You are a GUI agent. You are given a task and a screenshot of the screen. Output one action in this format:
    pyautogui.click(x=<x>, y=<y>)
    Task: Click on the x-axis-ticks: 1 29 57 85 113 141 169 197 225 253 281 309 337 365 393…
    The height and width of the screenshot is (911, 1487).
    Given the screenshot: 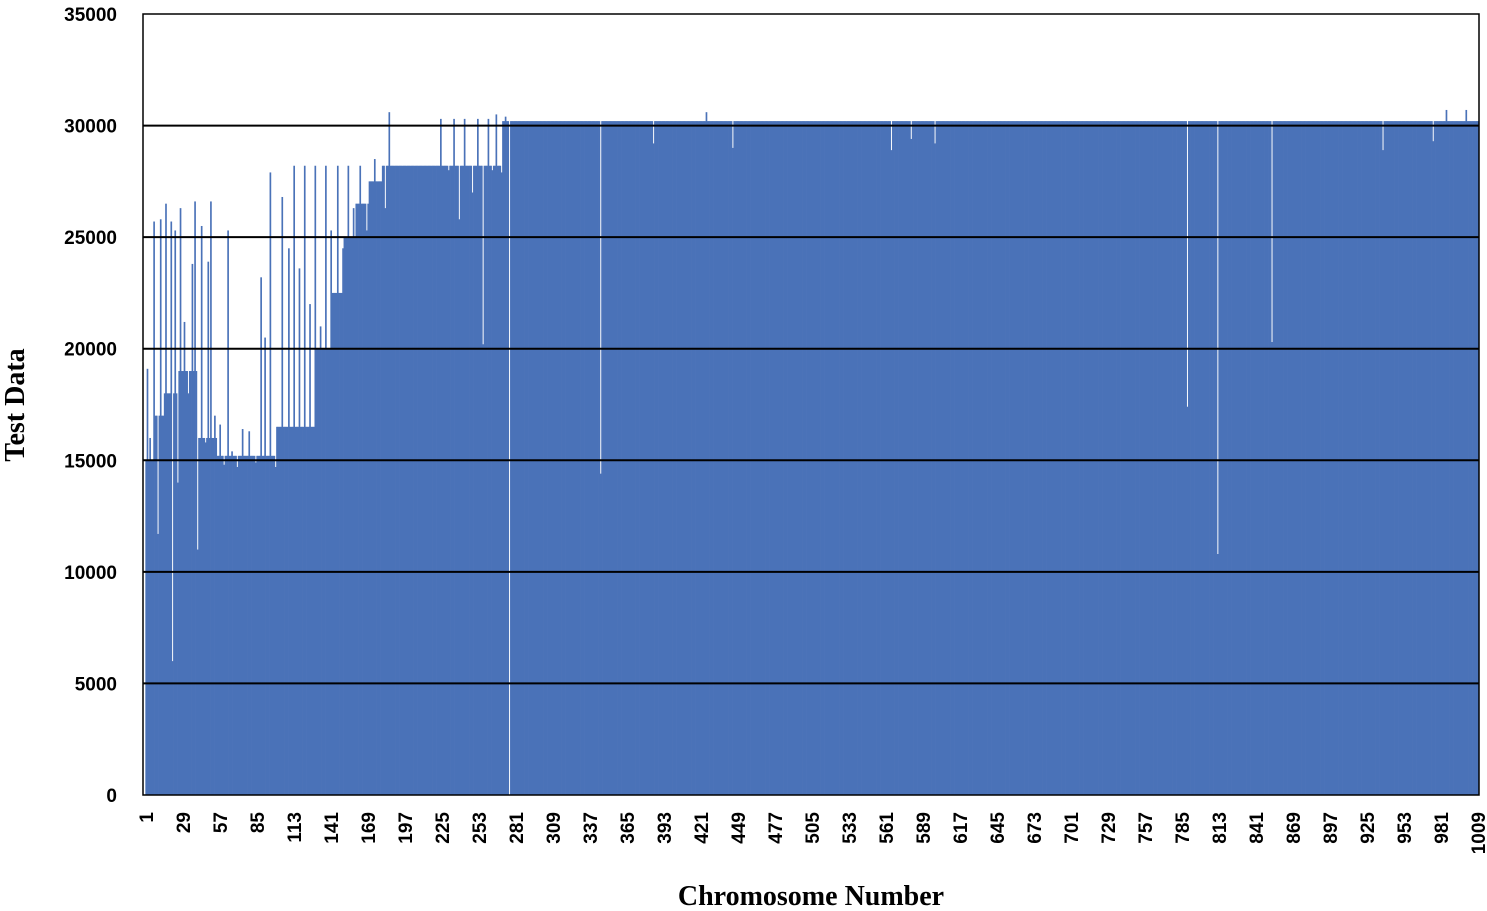 What is the action you would take?
    pyautogui.click(x=812, y=833)
    